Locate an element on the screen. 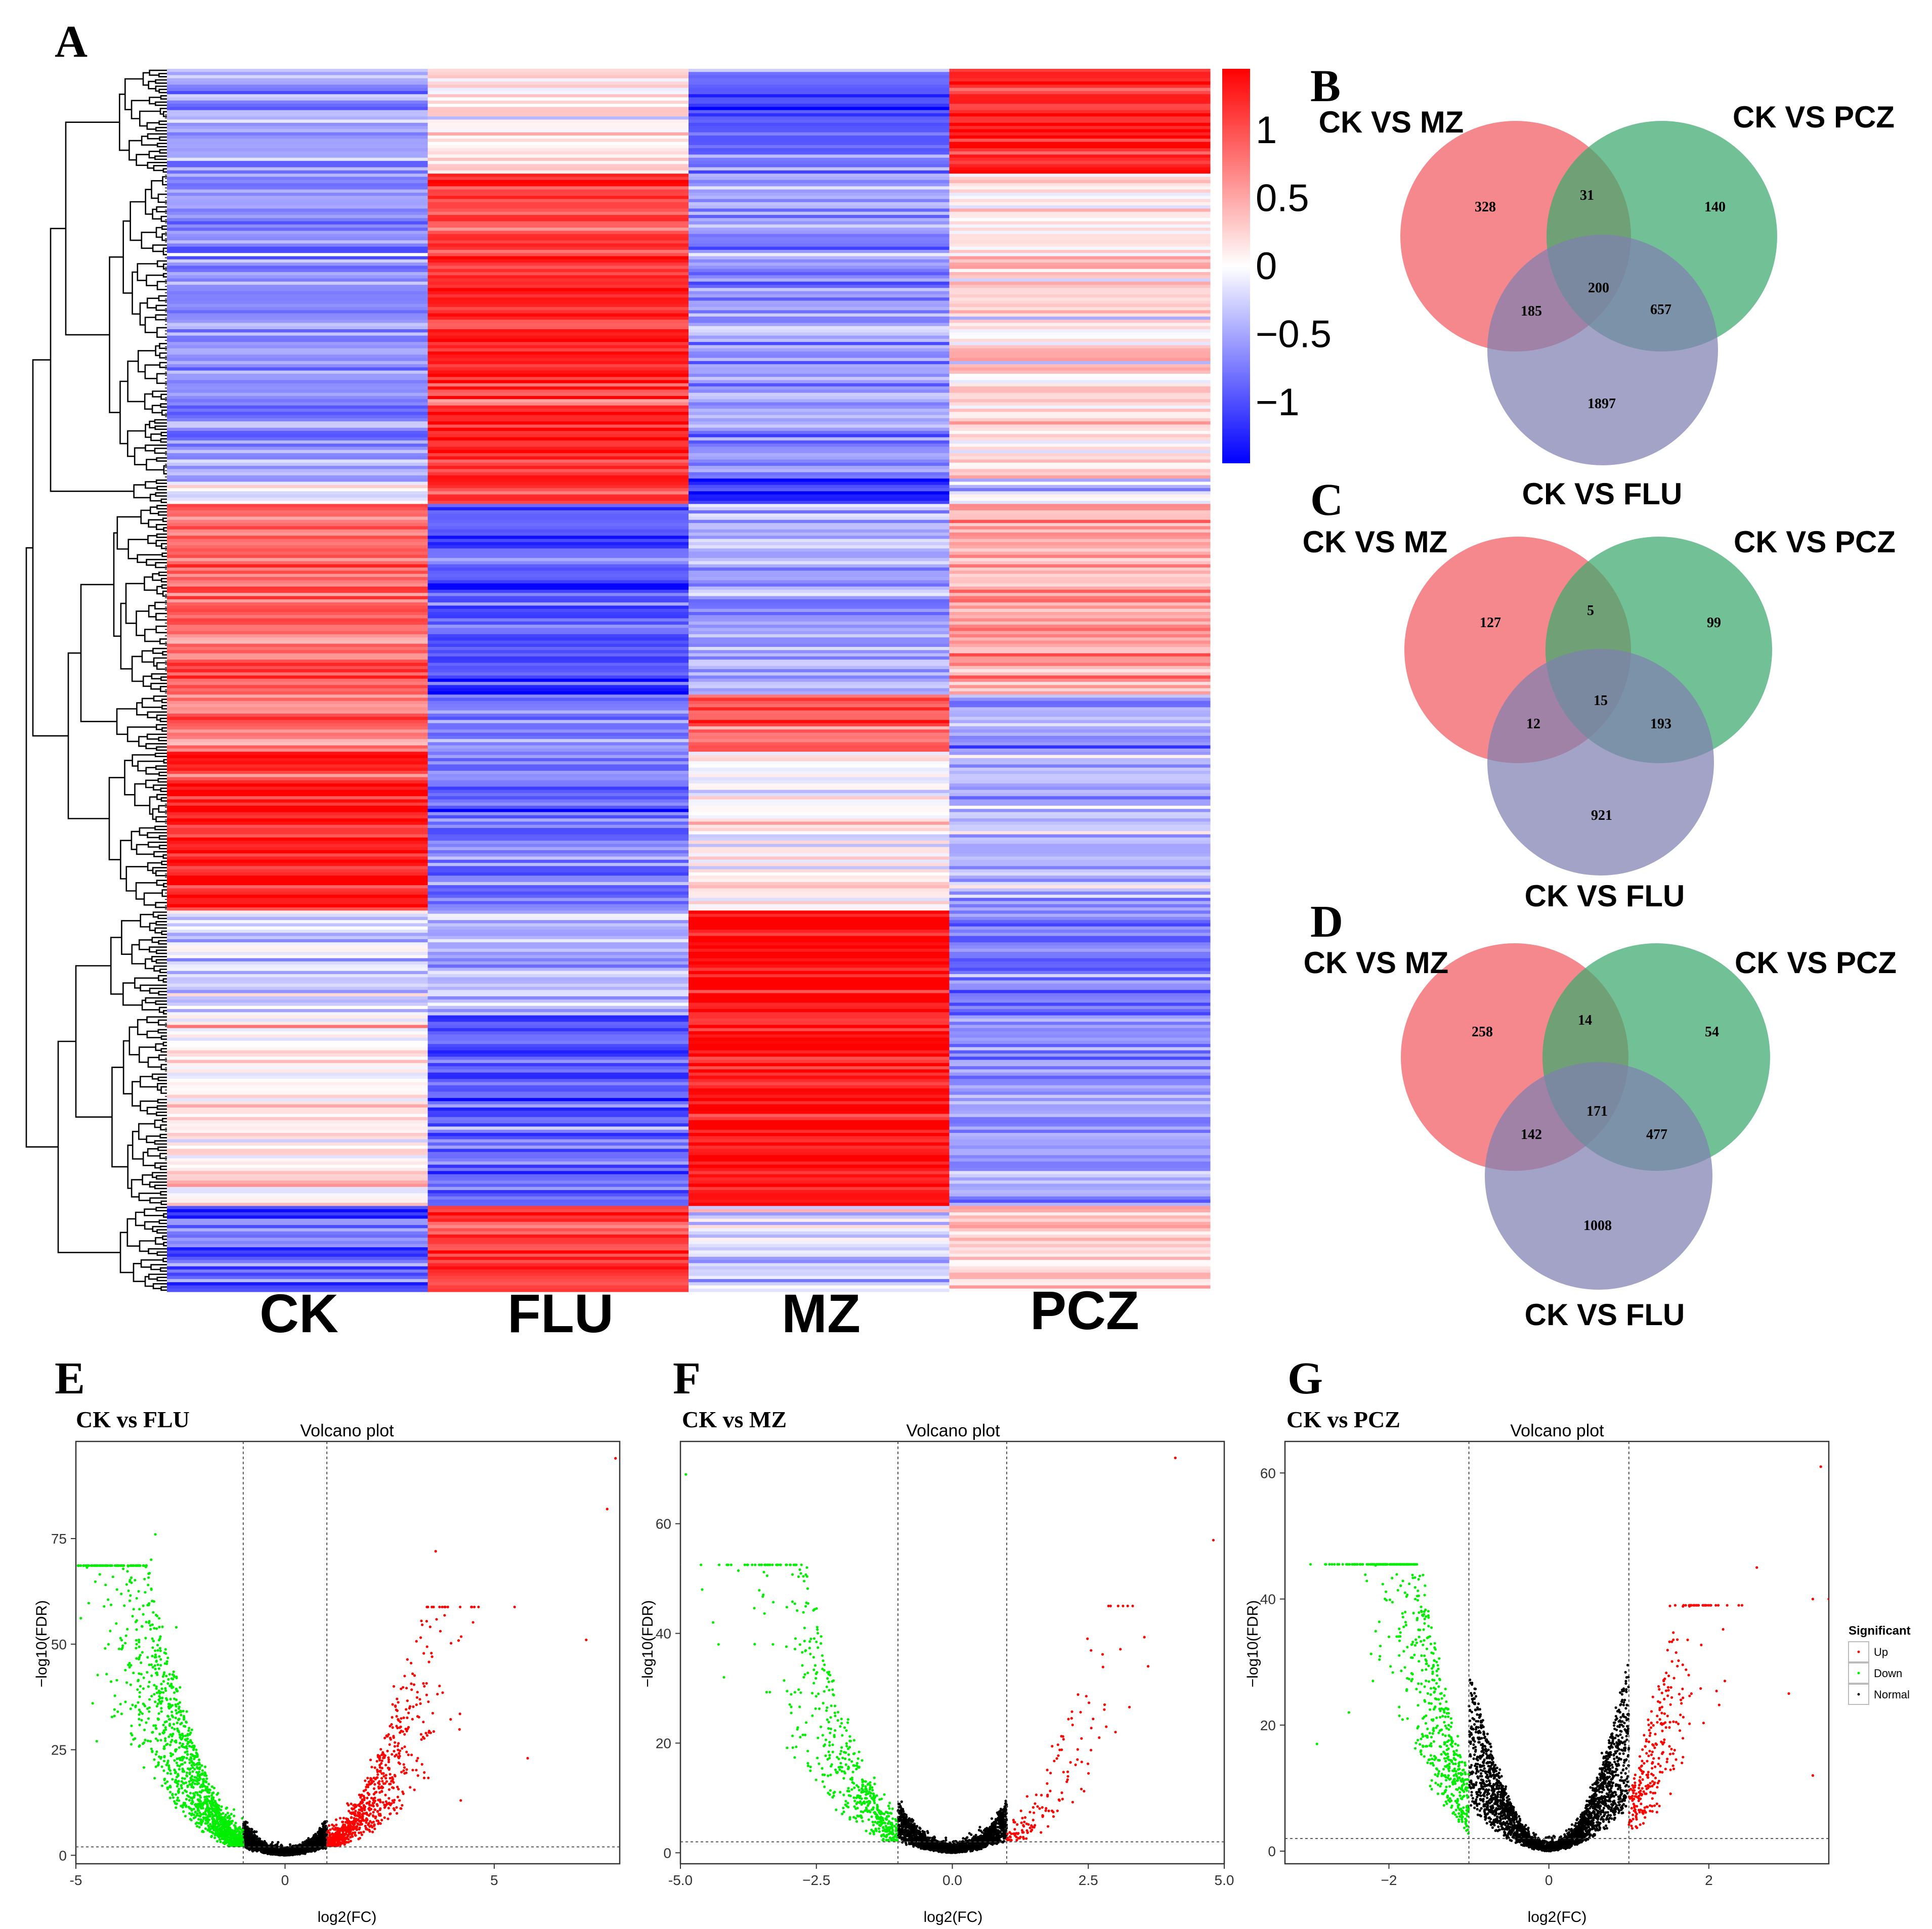  venn-count: 193 is located at coordinates (1660, 724).